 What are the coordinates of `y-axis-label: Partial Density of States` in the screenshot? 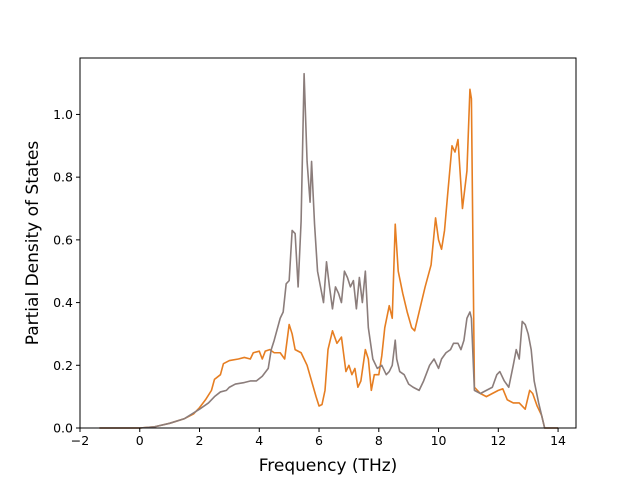 It's located at (33, 243).